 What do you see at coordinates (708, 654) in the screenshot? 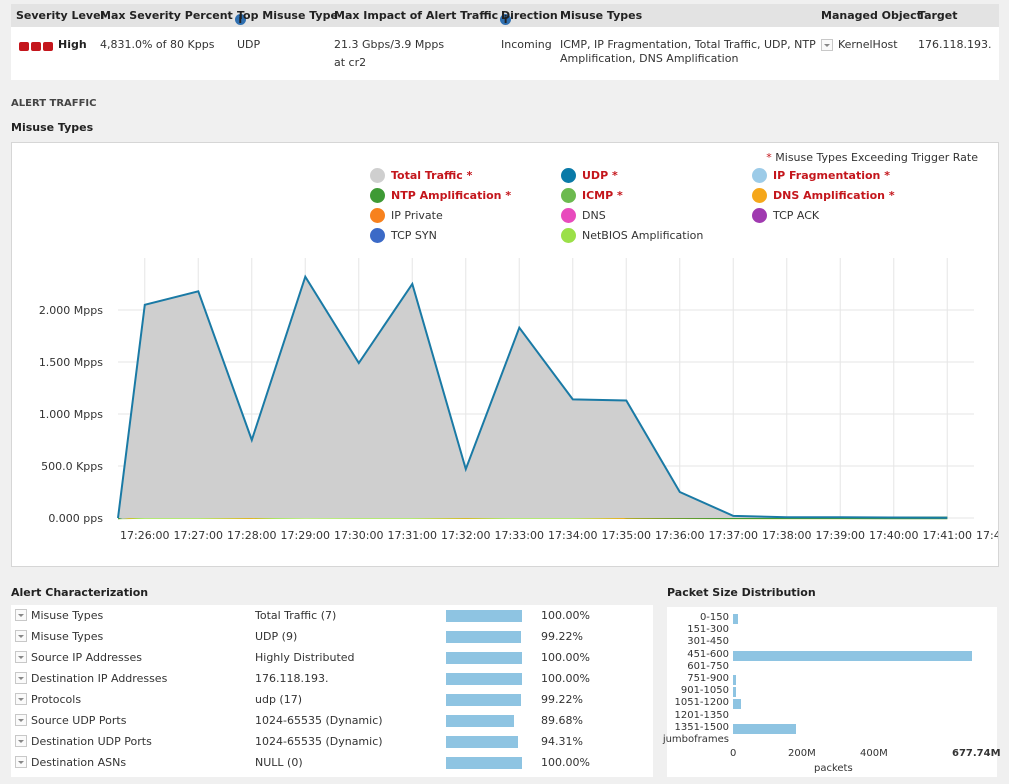
I see `packet-size-bucket-label: 451-600` at bounding box center [708, 654].